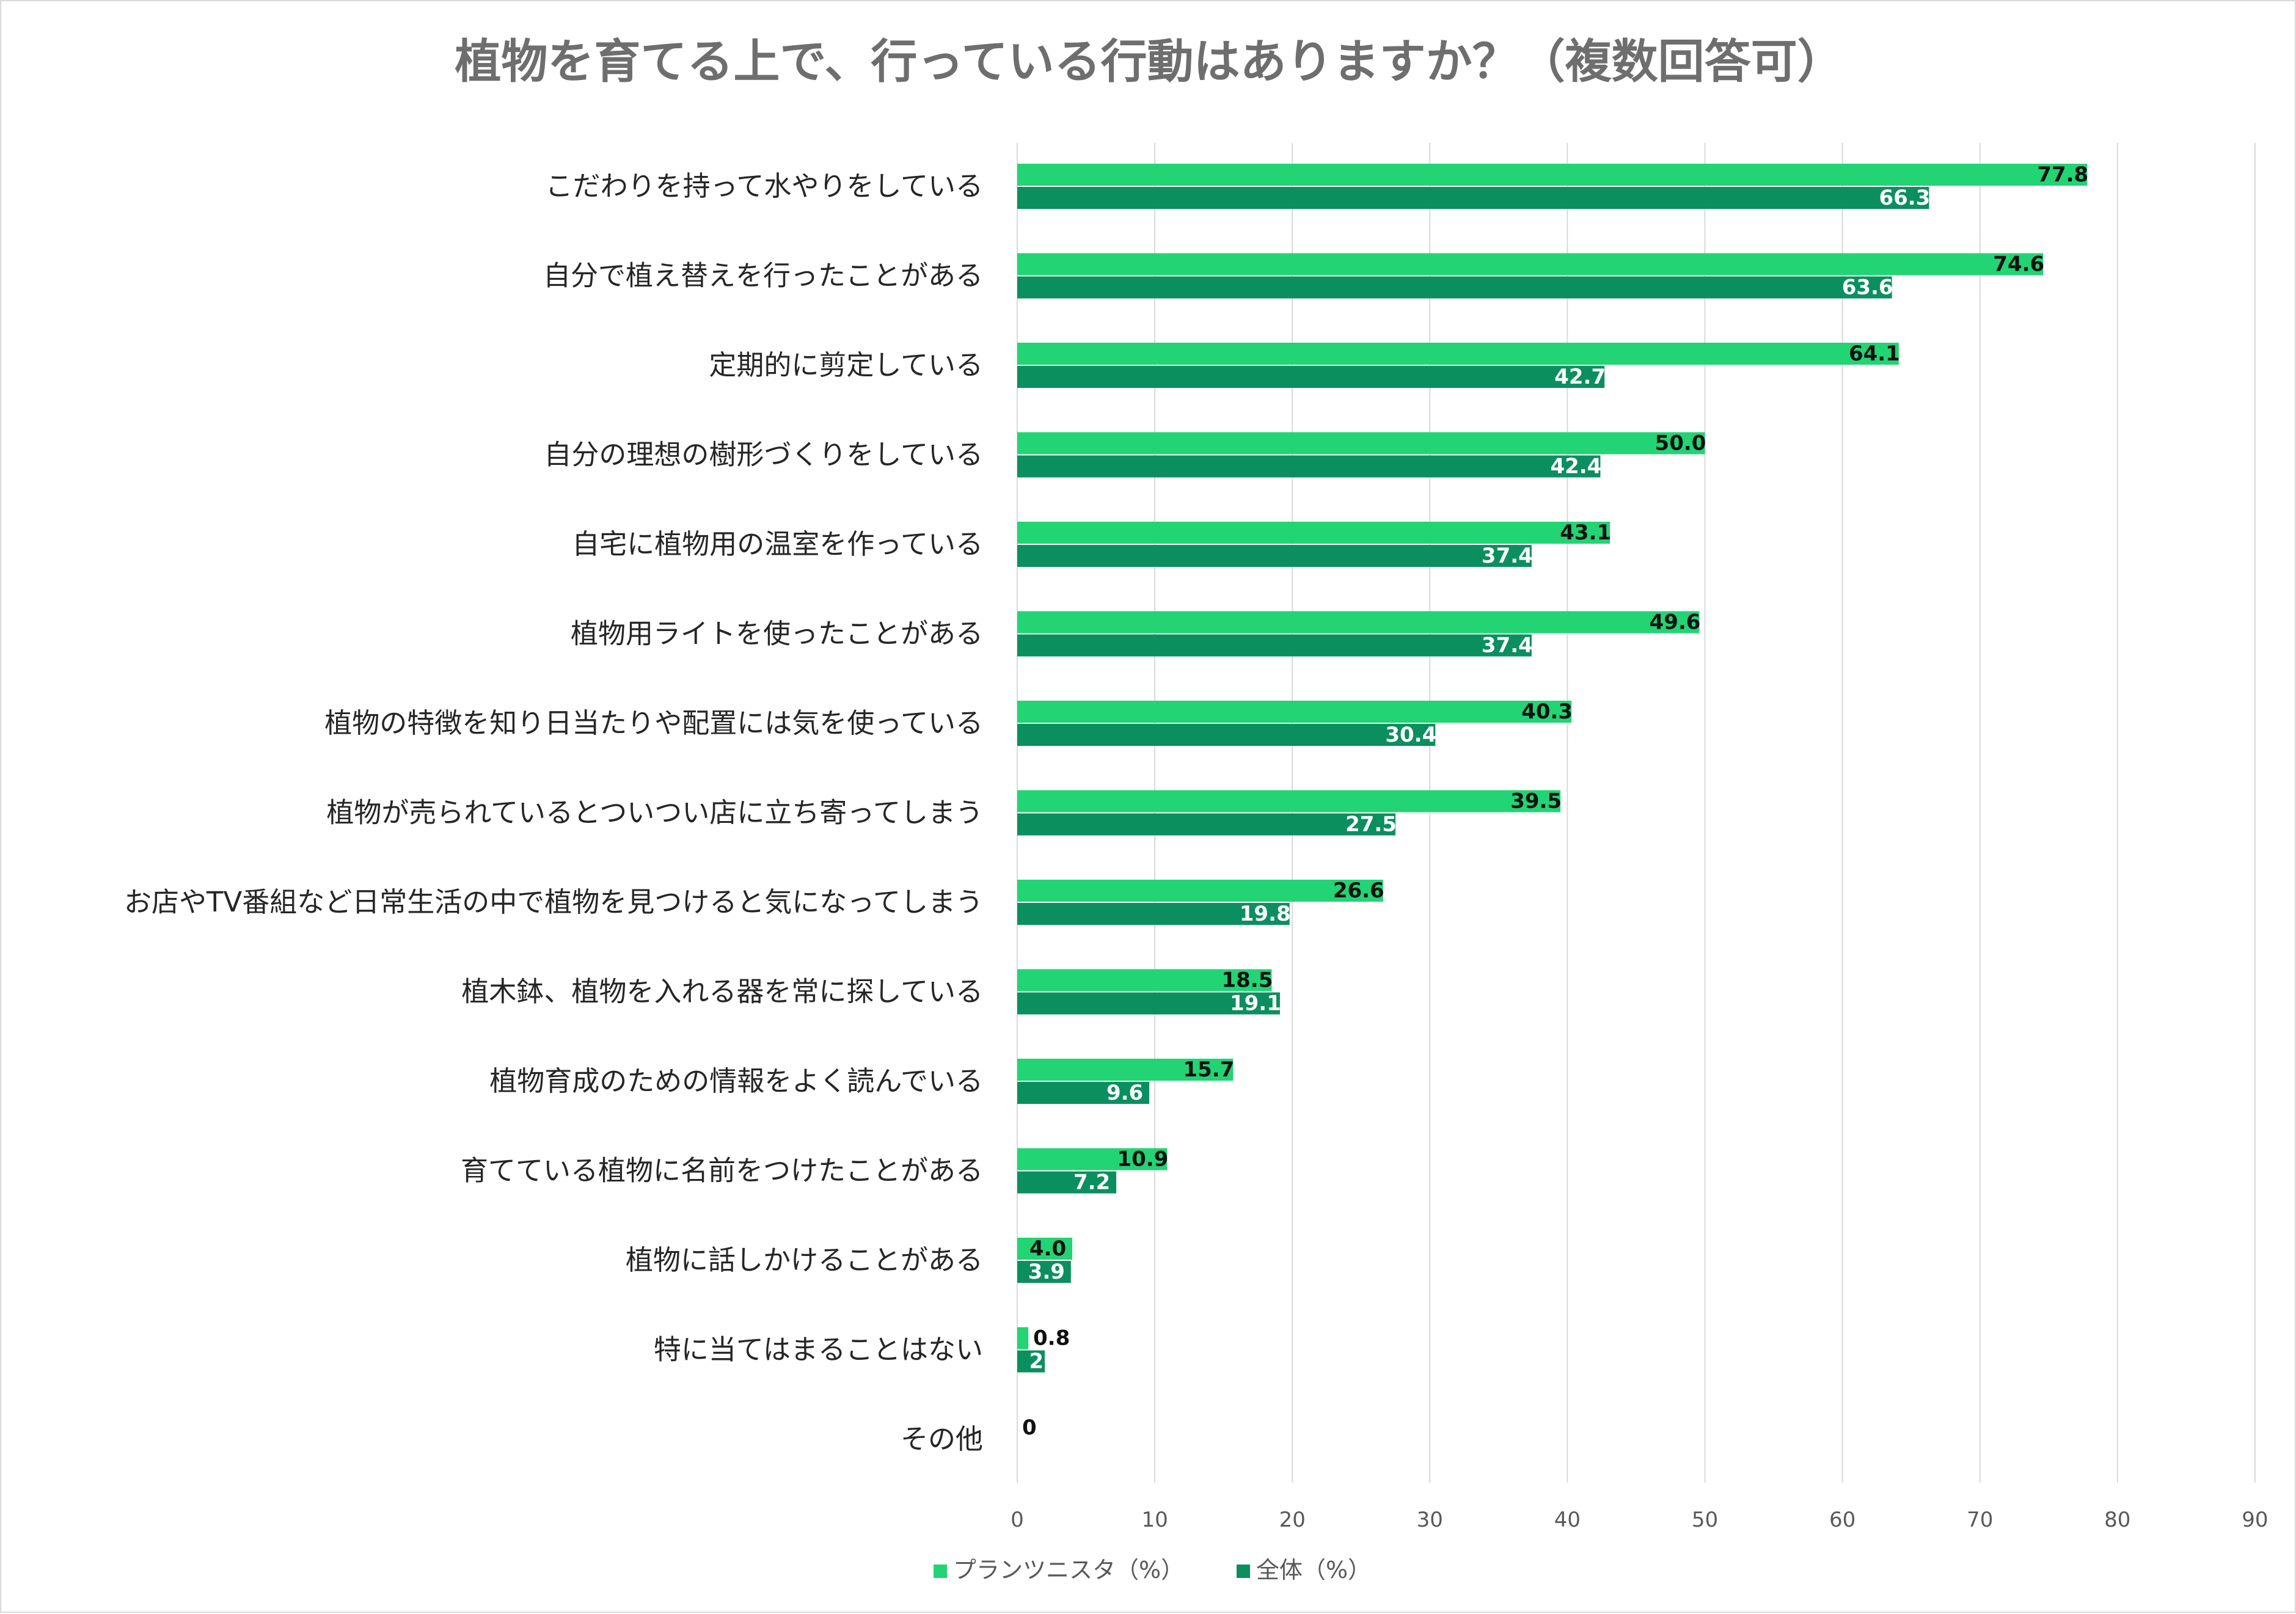 The image size is (2296, 1614). Describe the element at coordinates (1068, 1570) in the screenshot. I see `legend-plantsnista-label: プランツニスタ（%）` at that location.